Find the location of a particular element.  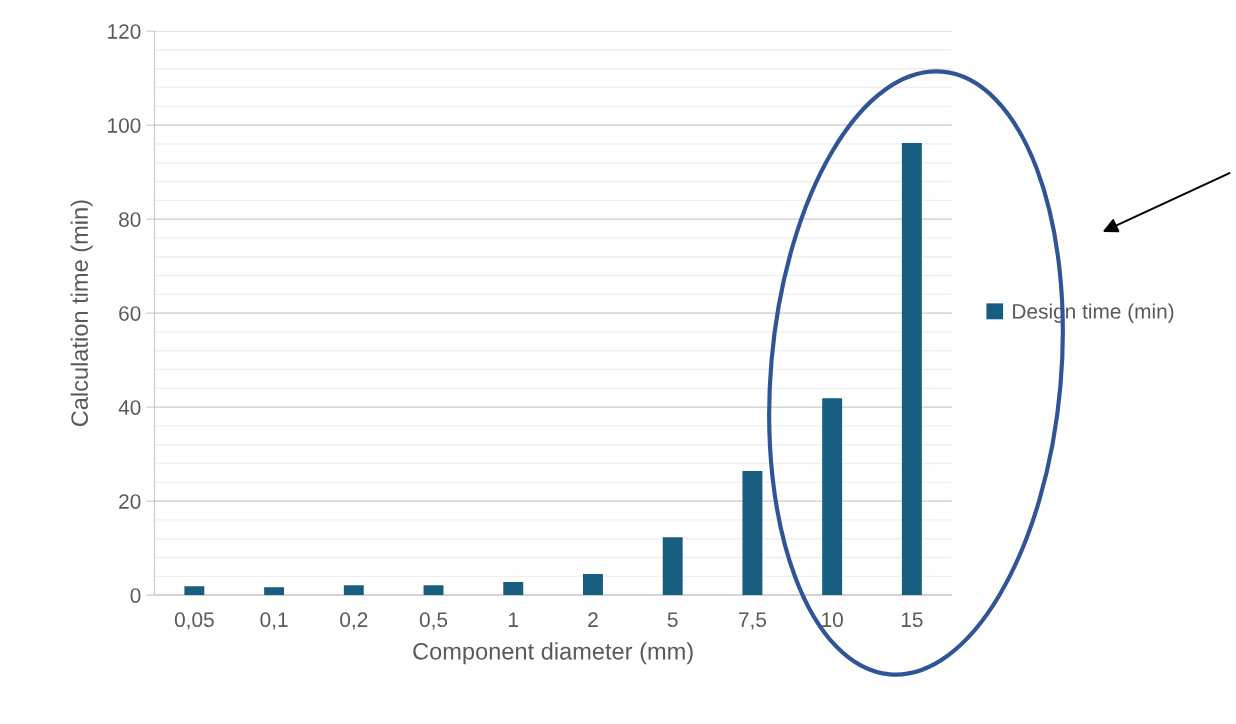

y-tick-label: 80 is located at coordinates (130, 219).